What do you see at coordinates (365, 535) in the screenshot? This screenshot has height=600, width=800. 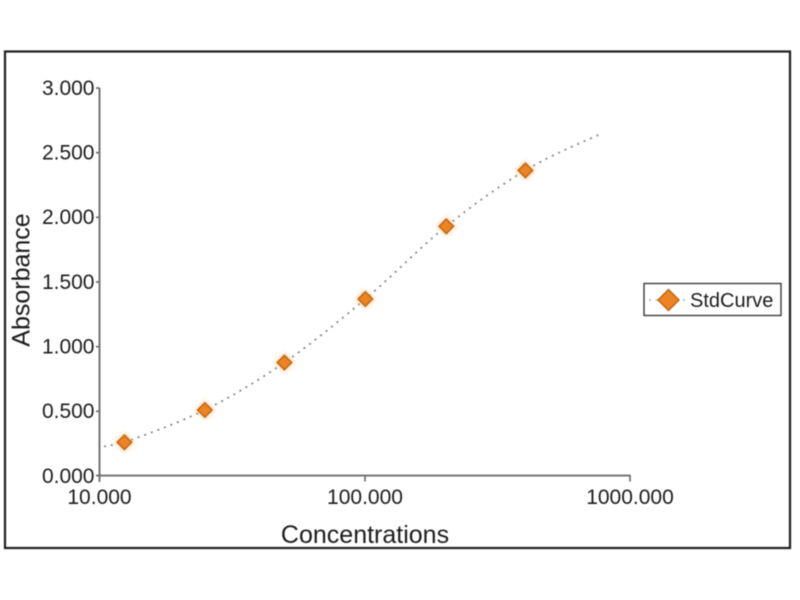 I see `svg-text: Concentrations` at bounding box center [365, 535].